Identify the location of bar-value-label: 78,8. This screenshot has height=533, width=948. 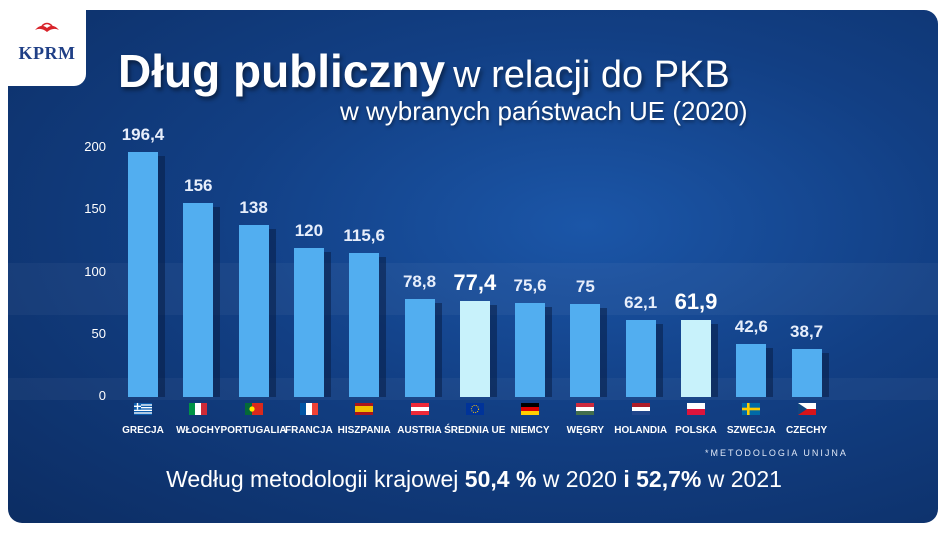
(419, 281).